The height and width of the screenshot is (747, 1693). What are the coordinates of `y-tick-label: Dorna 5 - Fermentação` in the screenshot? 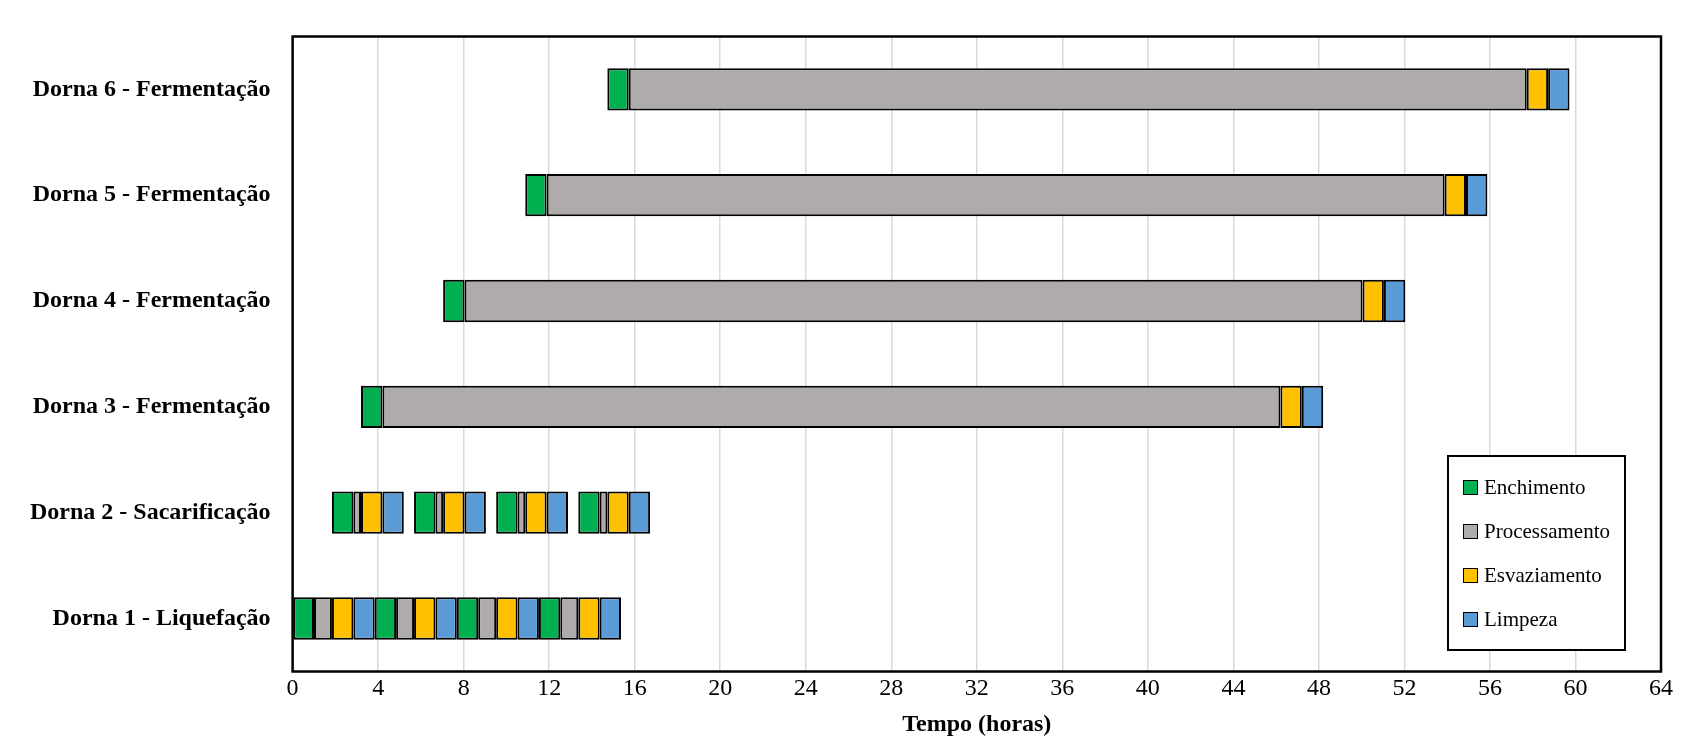 It's located at (151, 193).